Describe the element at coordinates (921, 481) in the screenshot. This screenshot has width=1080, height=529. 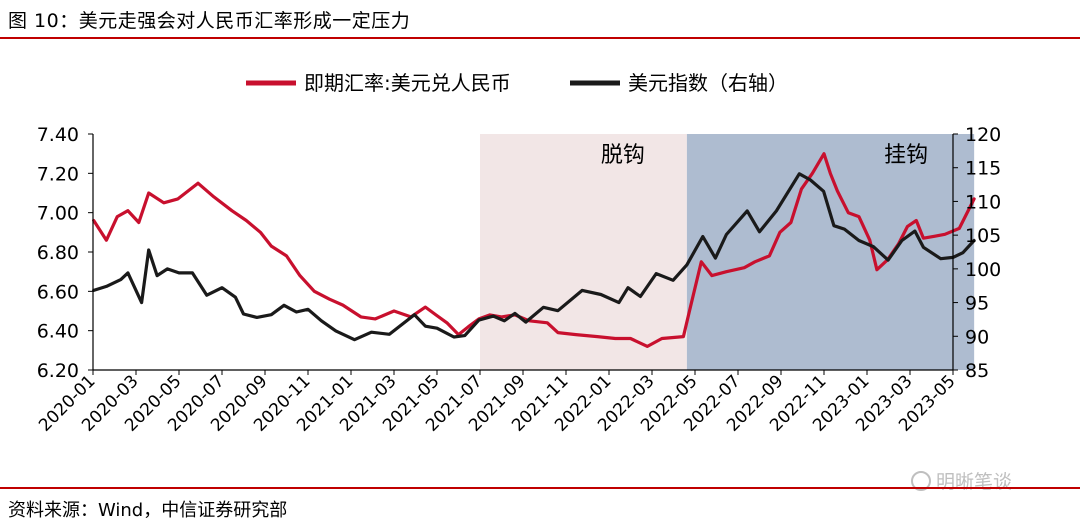
I see `wechat-icon` at that location.